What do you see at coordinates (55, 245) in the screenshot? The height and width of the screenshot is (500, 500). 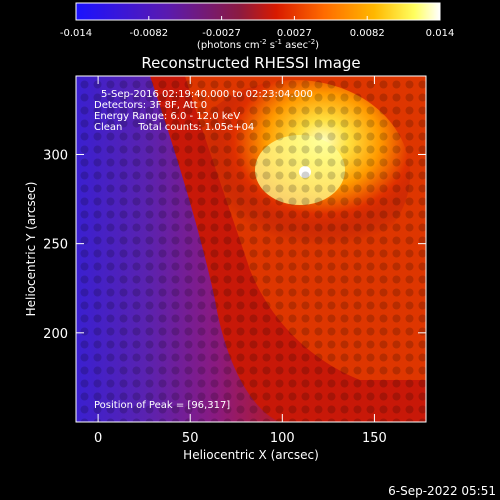 I see `y-tick-label-1: 250` at bounding box center [55, 245].